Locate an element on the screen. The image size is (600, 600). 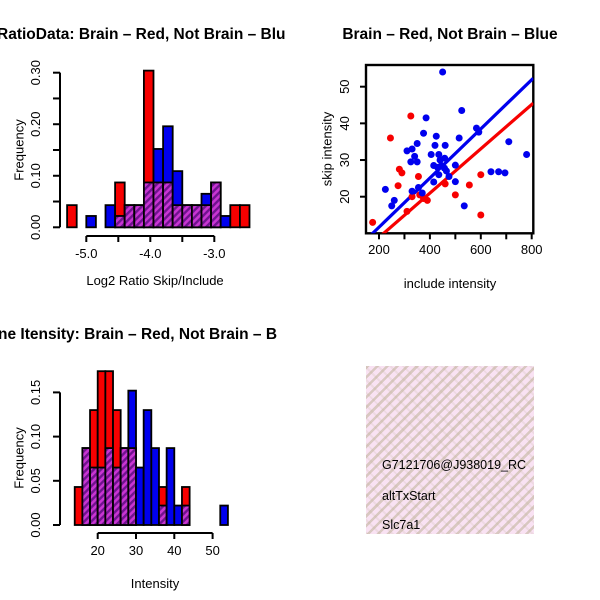
svg-text: 0.05 is located at coordinates (35, 480).